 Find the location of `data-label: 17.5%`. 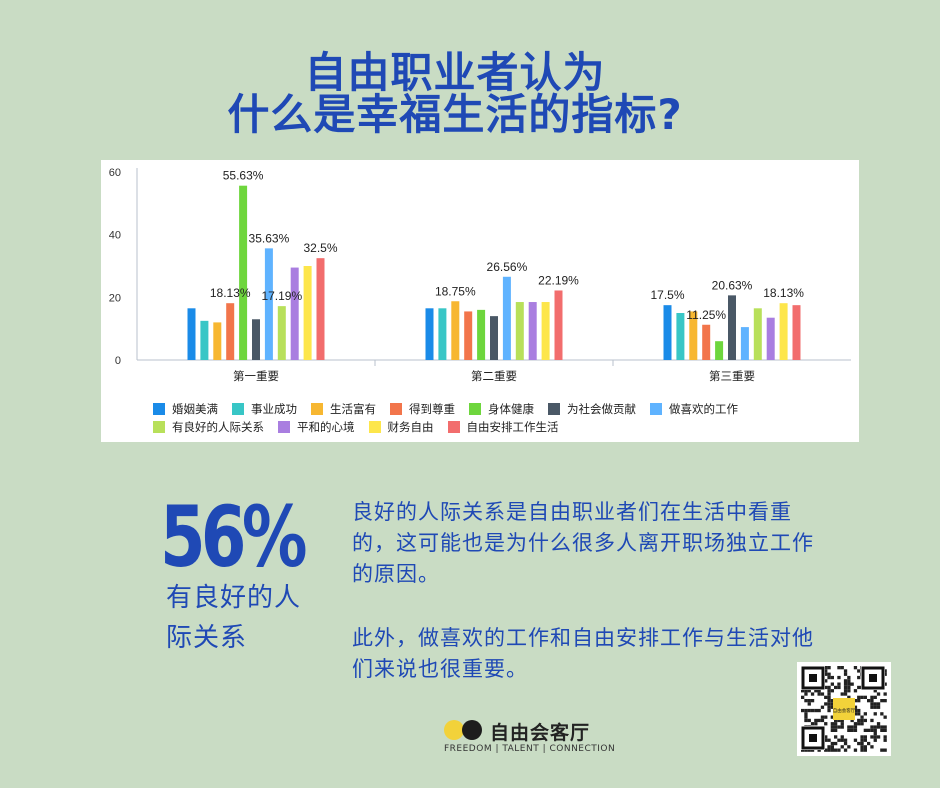

data-label: 17.5% is located at coordinates (667, 295).